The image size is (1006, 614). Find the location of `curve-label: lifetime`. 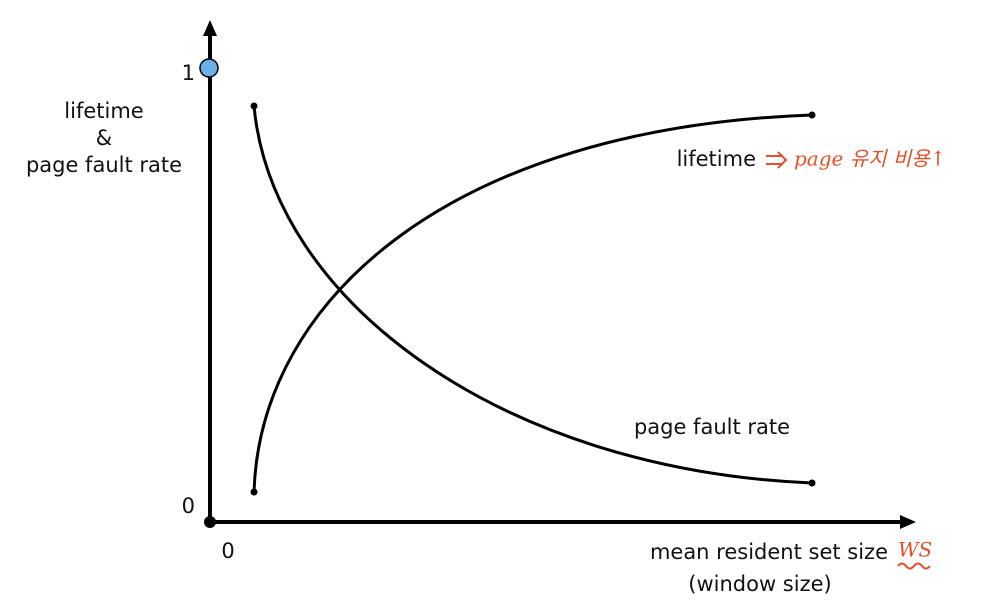

curve-label: lifetime is located at coordinates (716, 159).